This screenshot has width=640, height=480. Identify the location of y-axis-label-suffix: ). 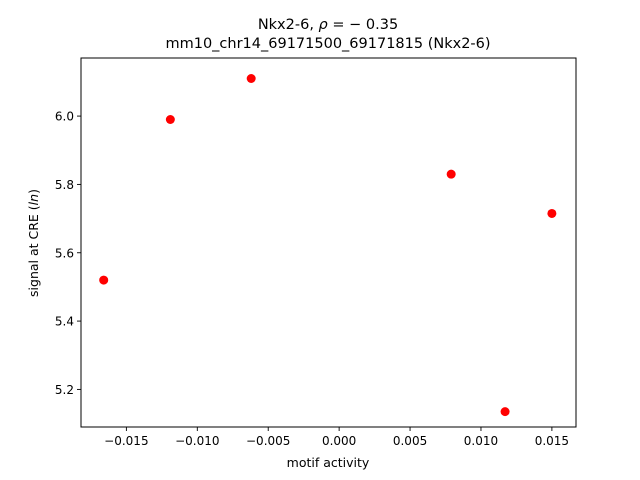
(33, 191).